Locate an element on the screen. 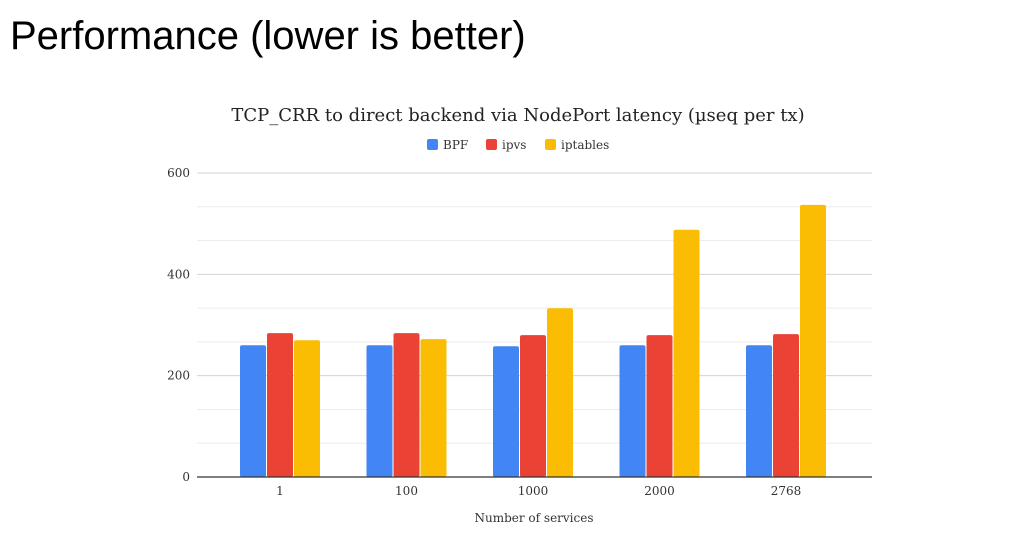  slide-title: Performance (lower is better) is located at coordinates (268, 36).